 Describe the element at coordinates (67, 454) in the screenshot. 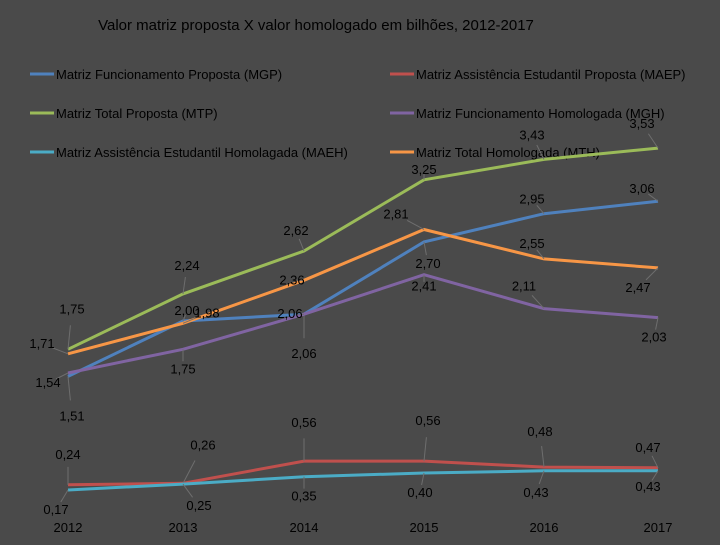

I see `data-label: 0,24` at that location.